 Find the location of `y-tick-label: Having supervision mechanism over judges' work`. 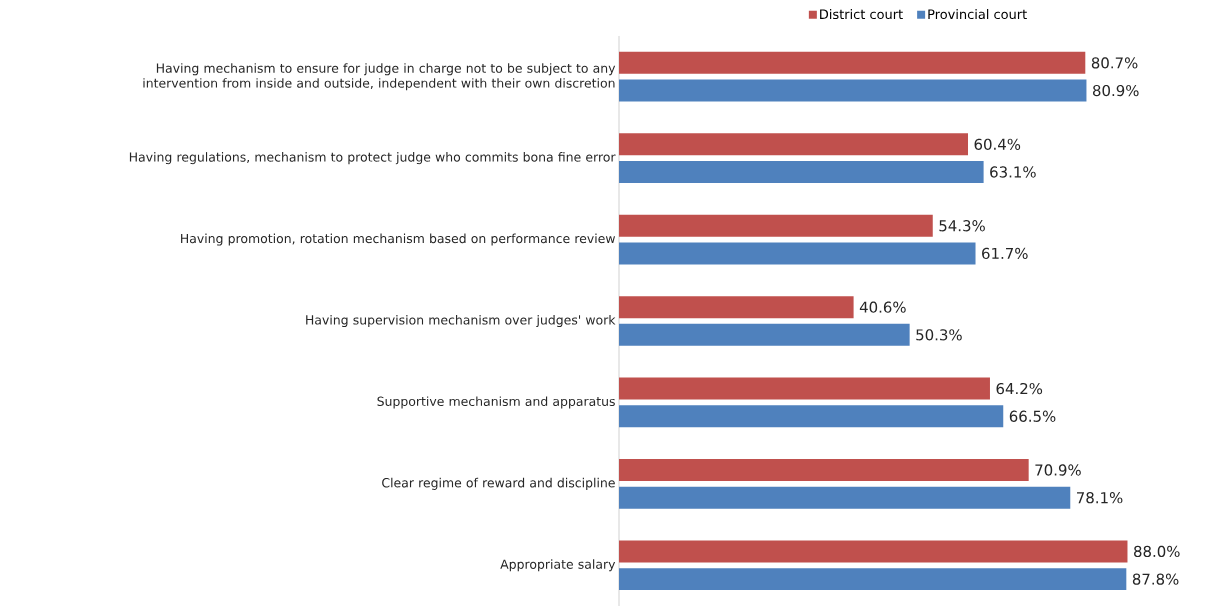

y-tick-label: Having supervision mechanism over judges' work is located at coordinates (461, 321).